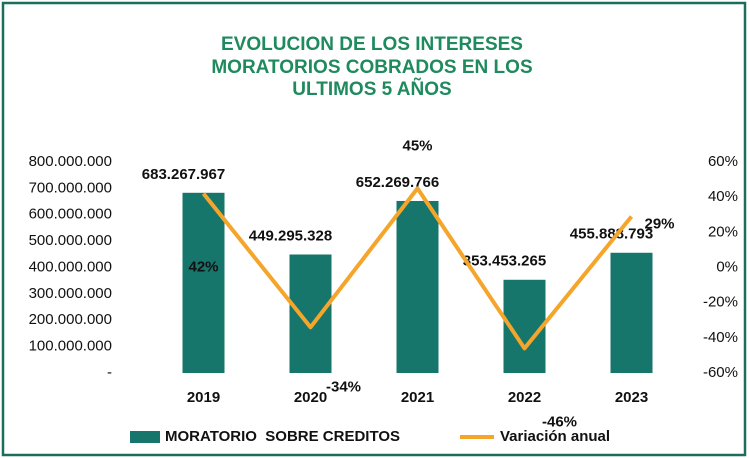 This screenshot has width=749, height=458. Describe the element at coordinates (70, 346) in the screenshot. I see `y-tick-label: 100.000.000` at that location.